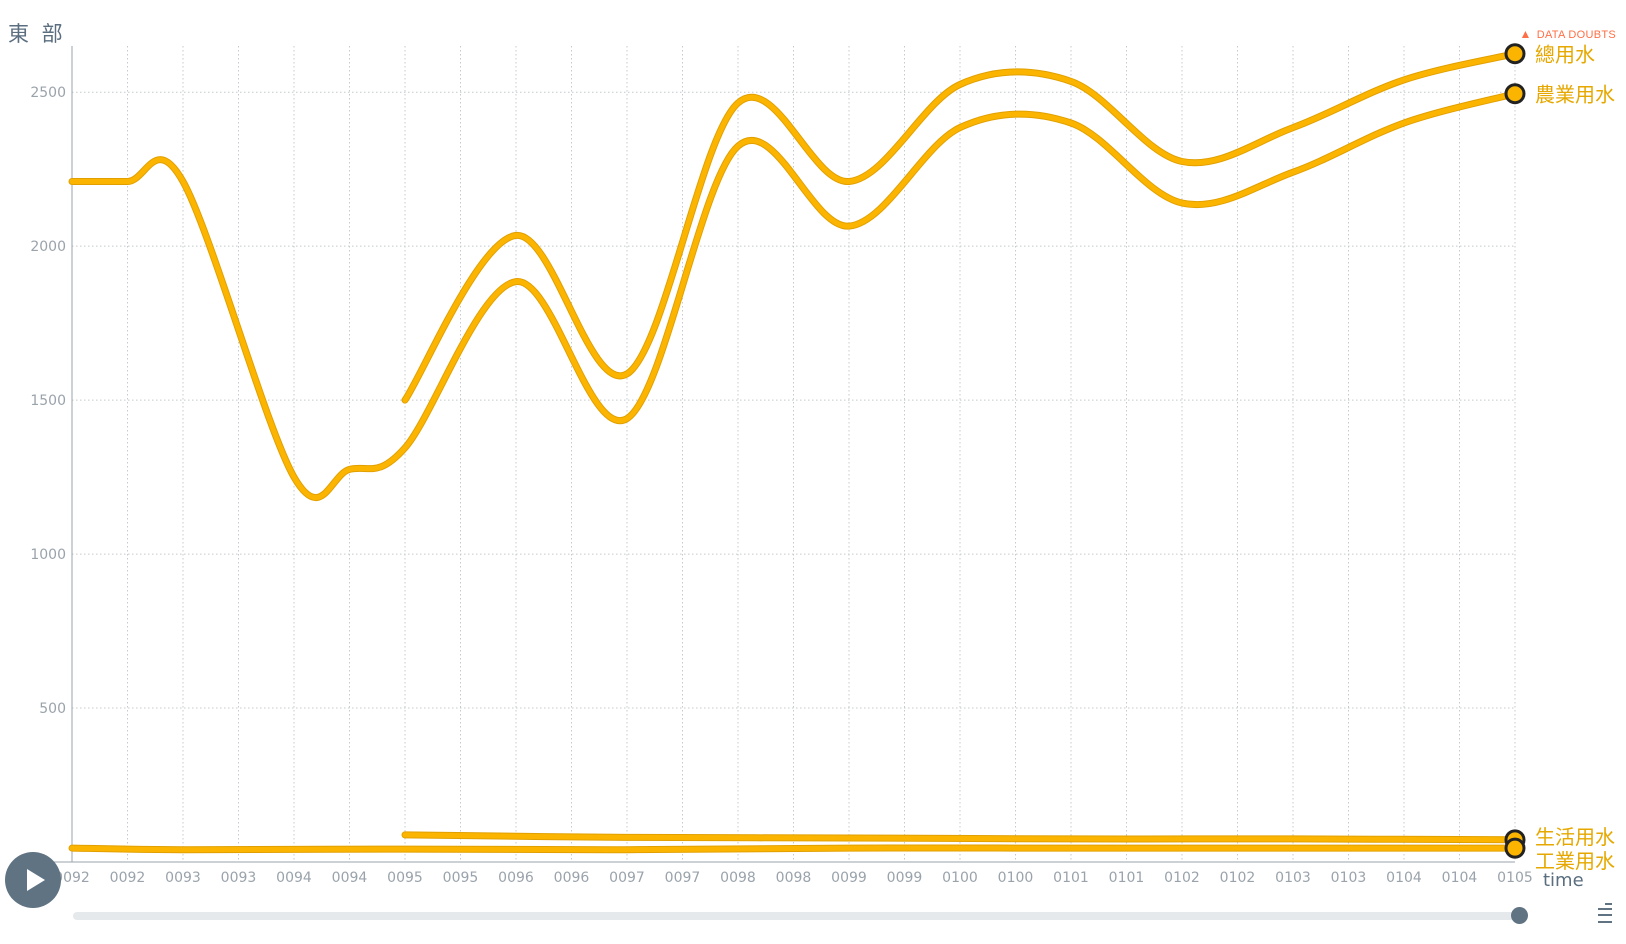 This screenshot has height=944, width=1626. What do you see at coordinates (1519, 915) in the screenshot?
I see `timeline-slider-handle` at bounding box center [1519, 915].